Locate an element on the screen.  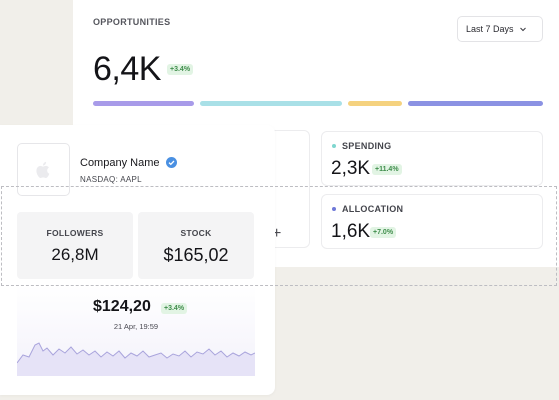
spending-card: SPENDING 2,3K +11.4% is located at coordinates (432, 158).